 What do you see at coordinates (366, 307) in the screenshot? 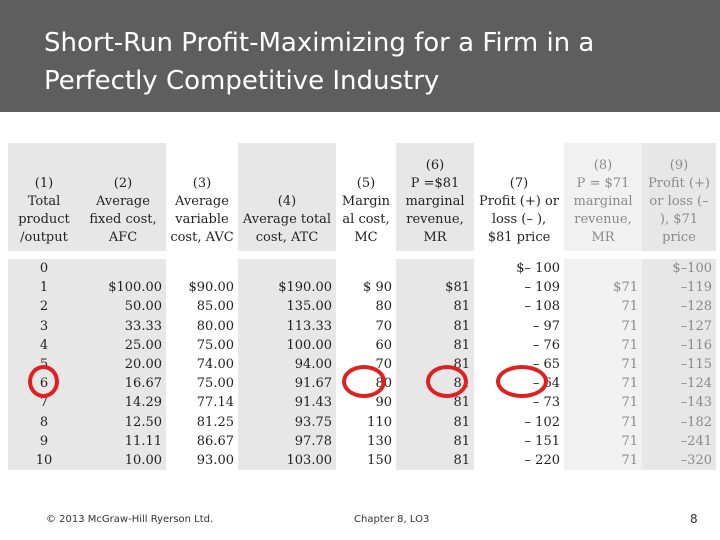
I see `table-cell: 80` at bounding box center [366, 307].